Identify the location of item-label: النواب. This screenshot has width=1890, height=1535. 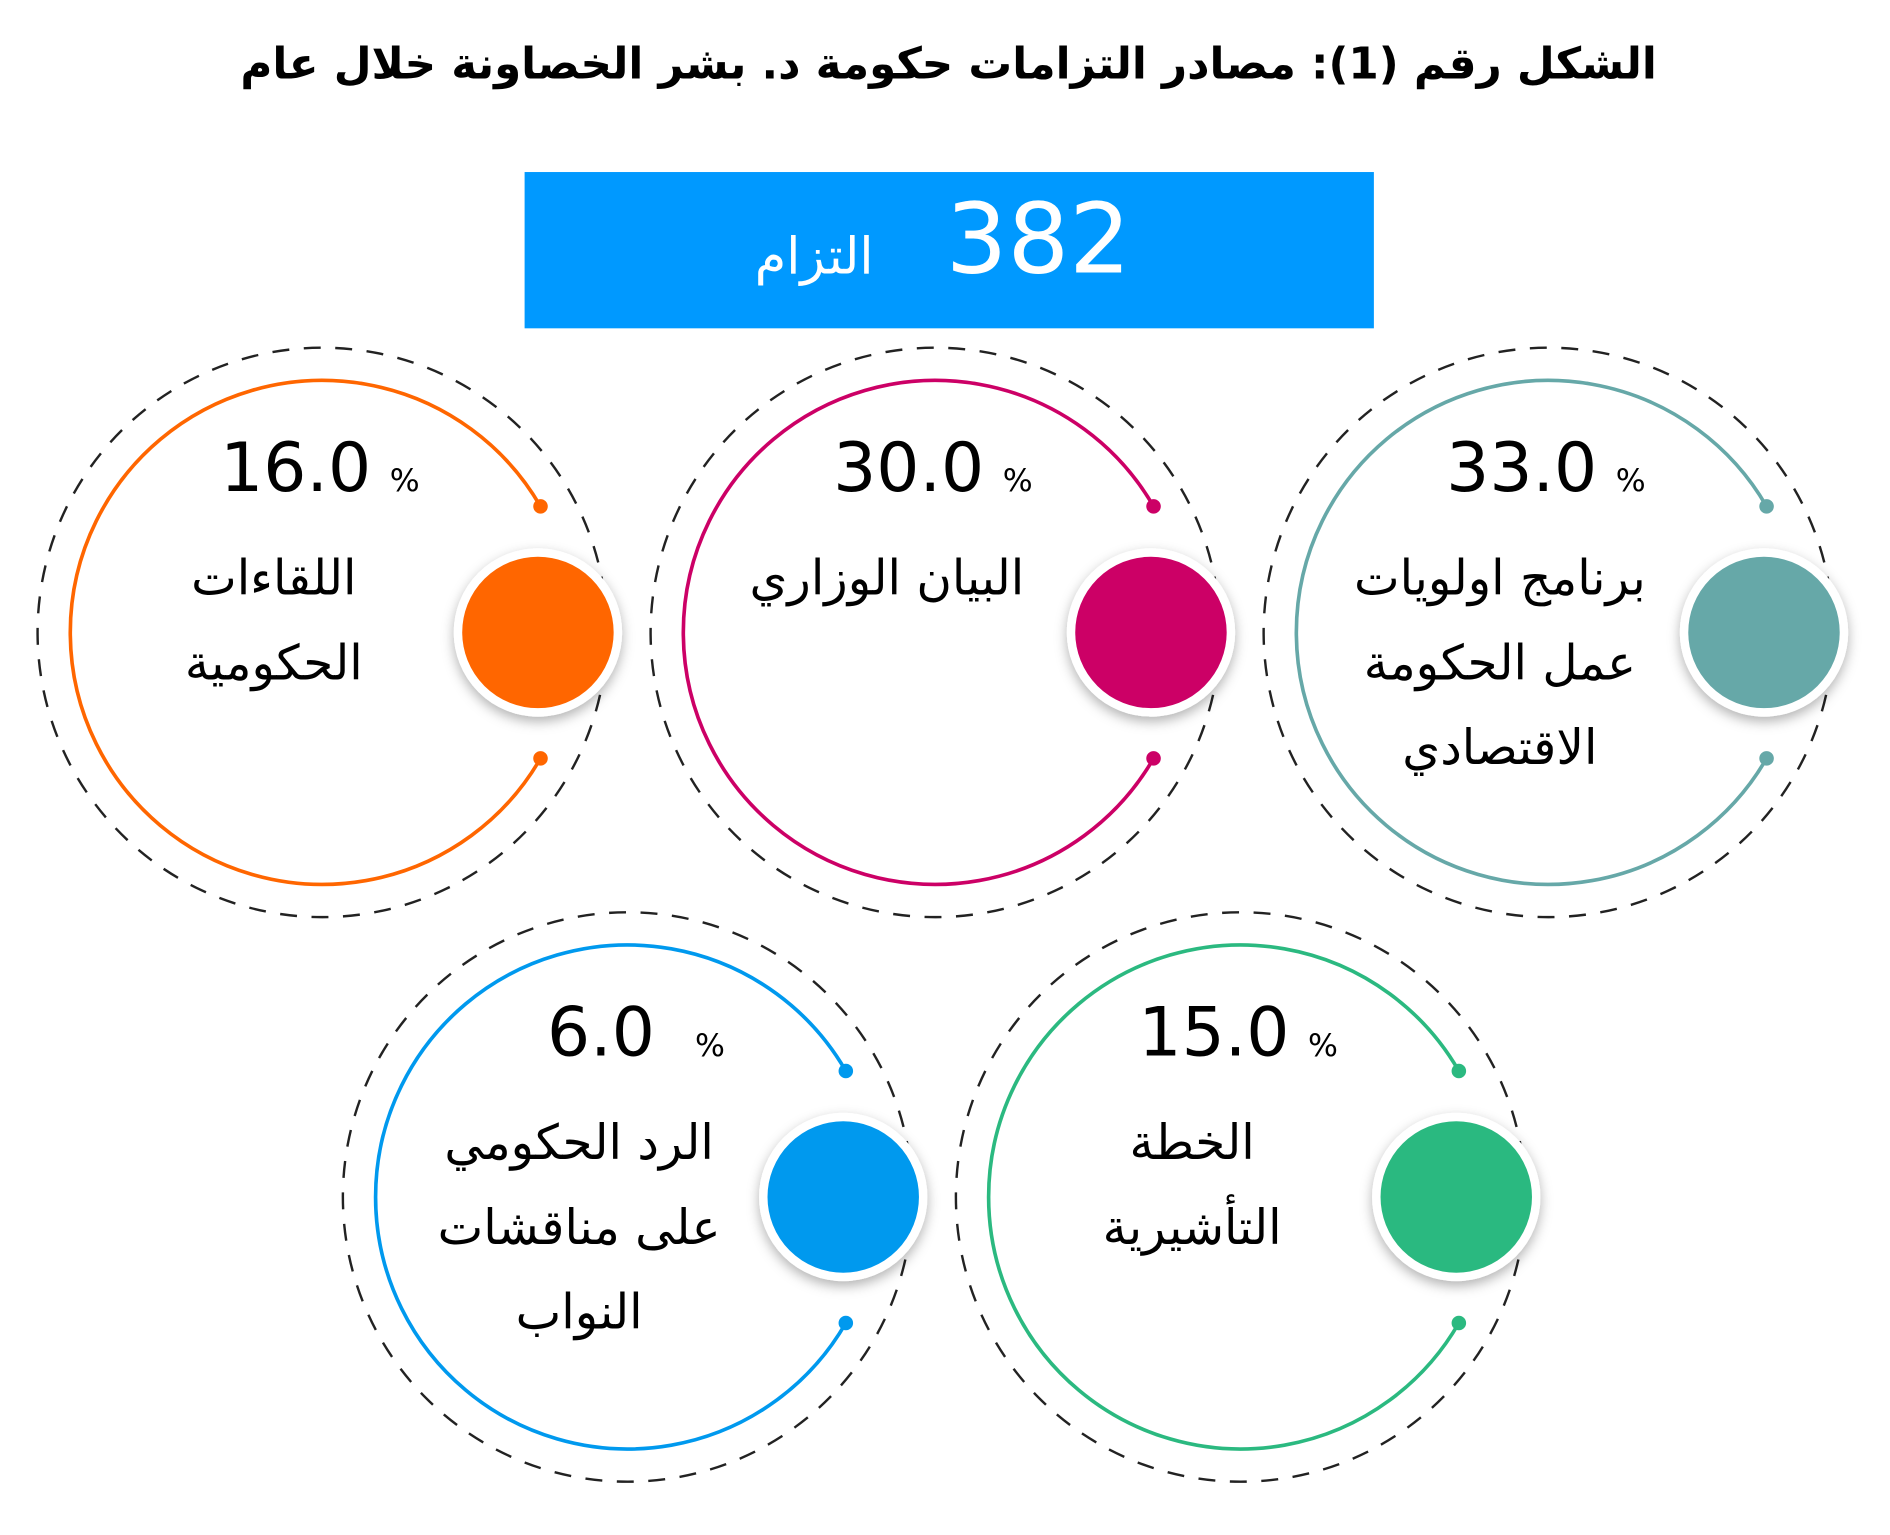
(579, 1313).